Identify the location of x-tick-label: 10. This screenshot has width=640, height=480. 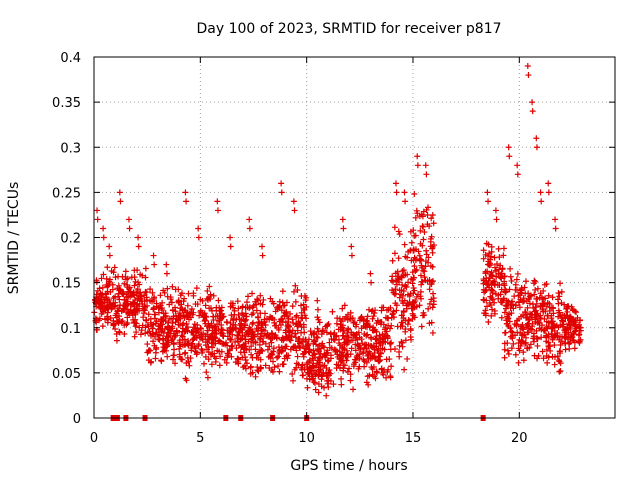
(306, 438).